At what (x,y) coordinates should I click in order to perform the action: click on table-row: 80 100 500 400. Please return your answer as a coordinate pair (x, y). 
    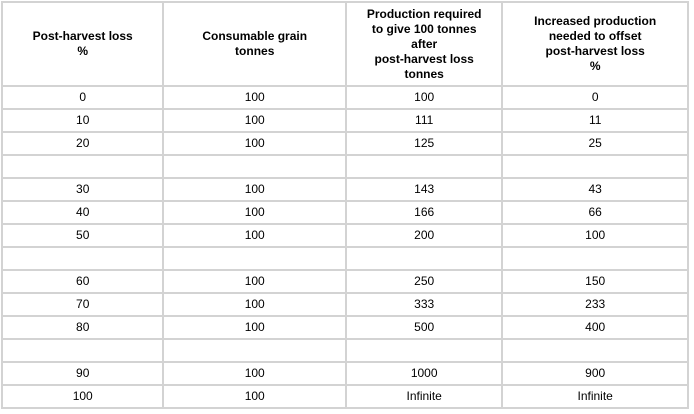
    Looking at the image, I should click on (344, 327).